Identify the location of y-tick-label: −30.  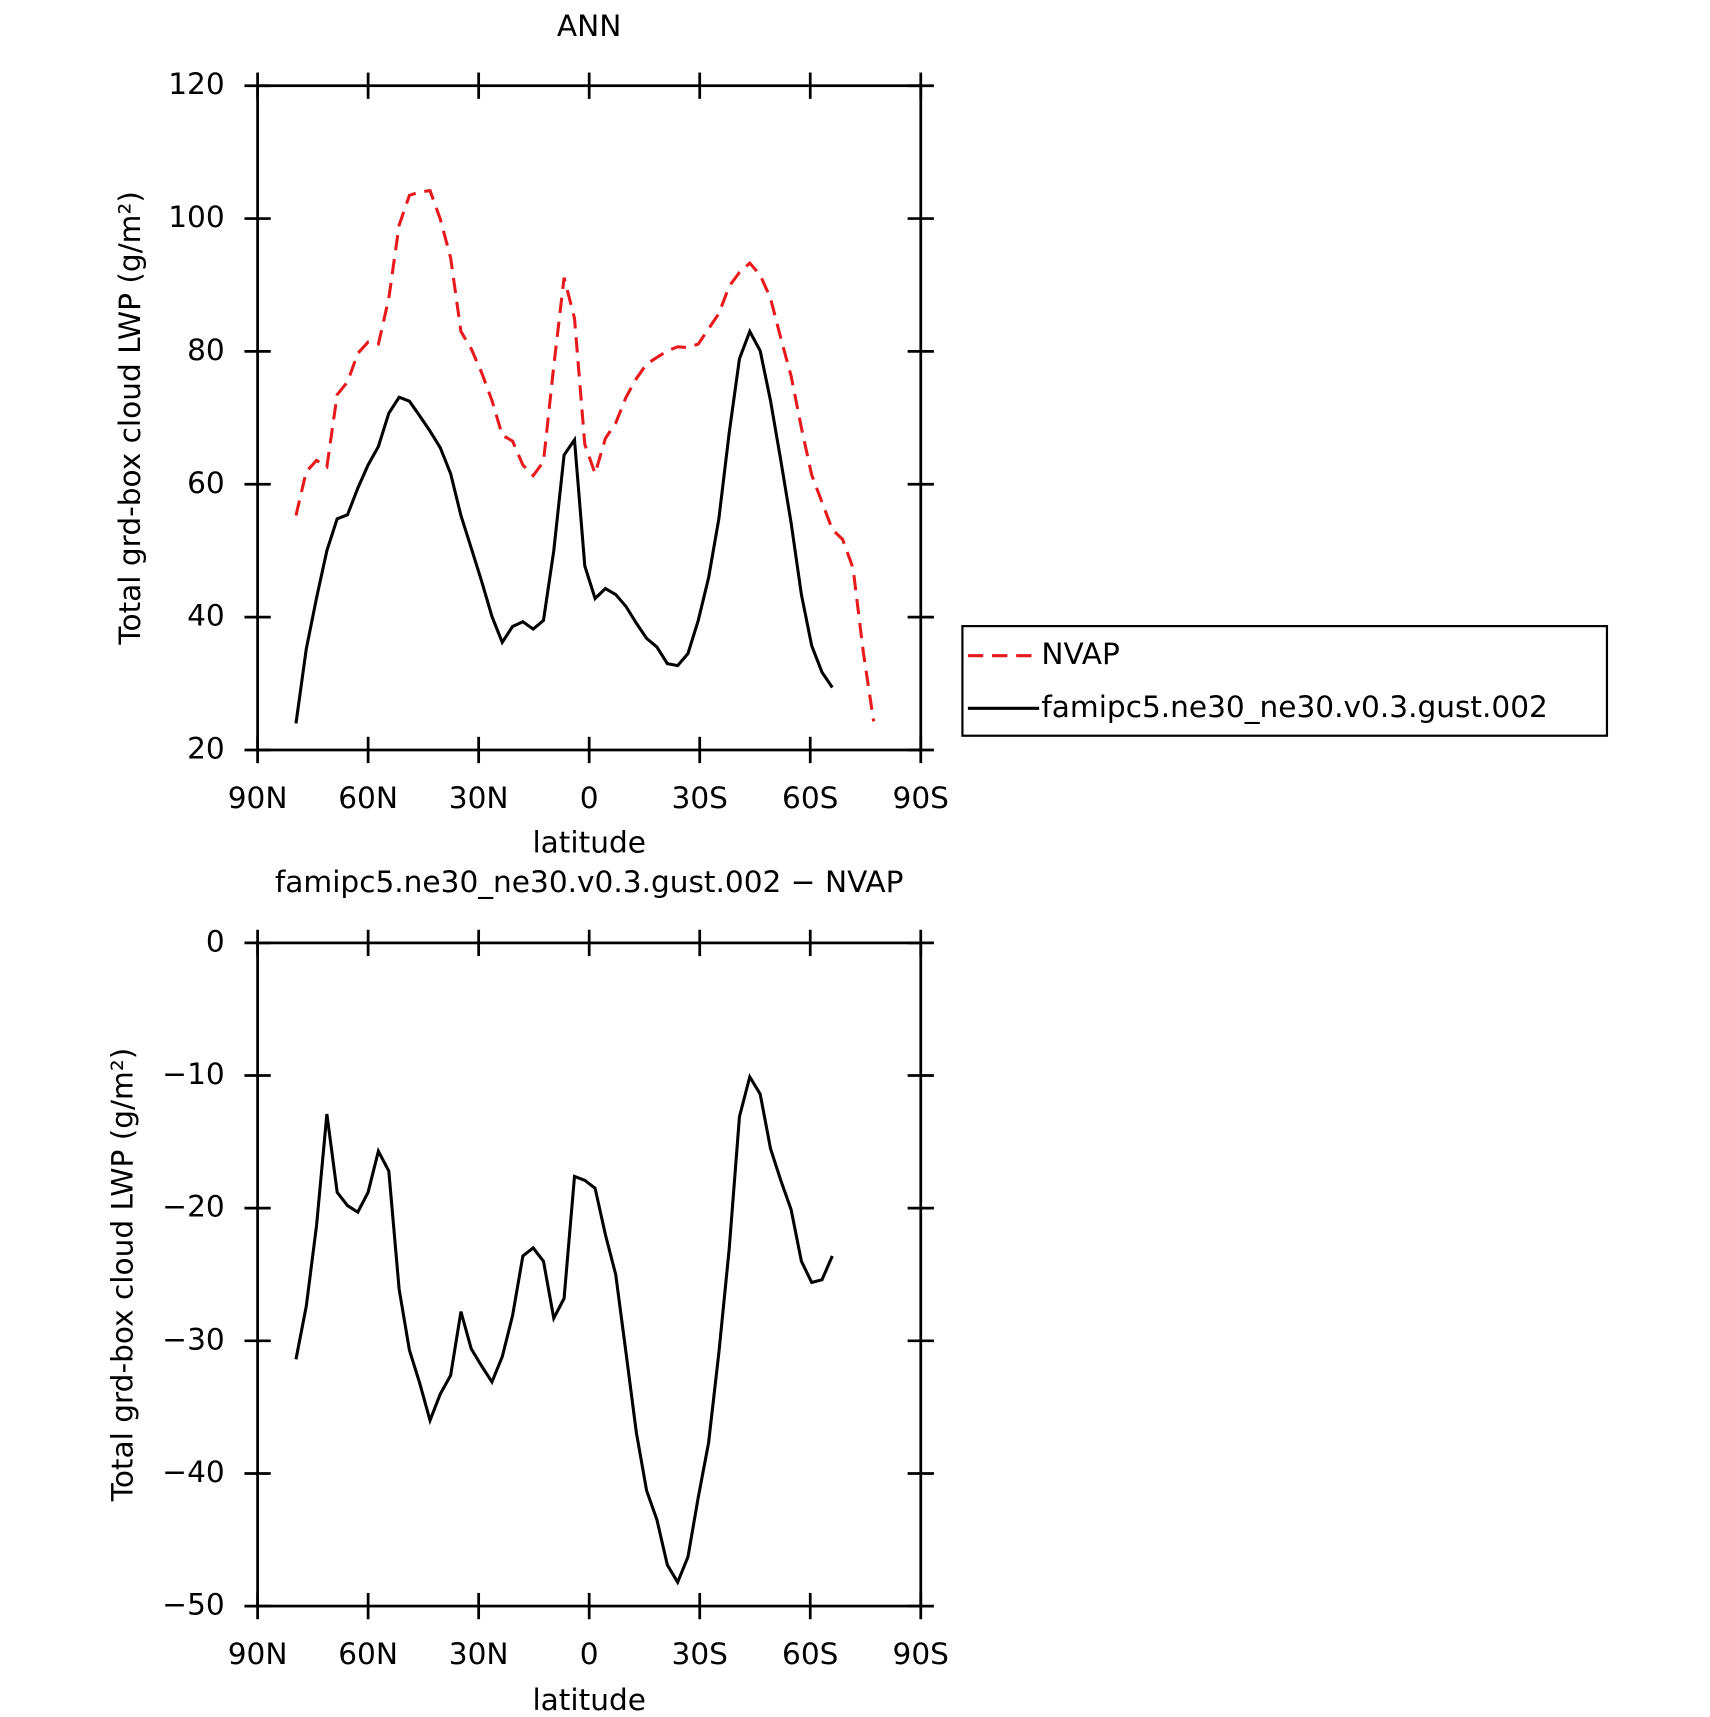
(193, 1339).